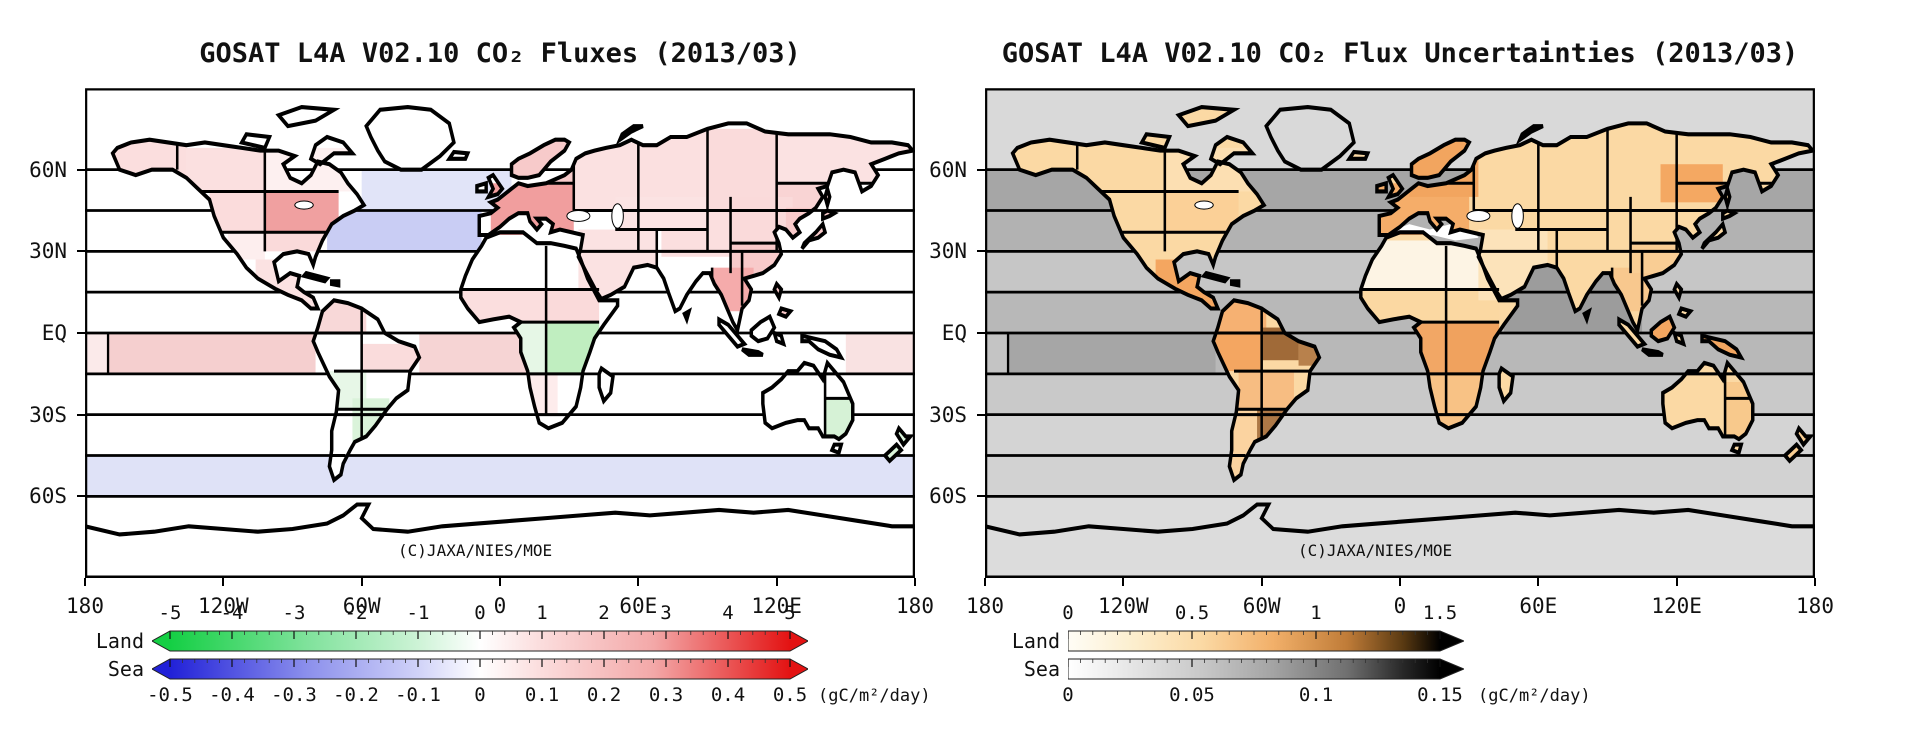 This screenshot has width=1920, height=750. I want to click on colorbar-tick-label: 0.15, so click(1440, 695).